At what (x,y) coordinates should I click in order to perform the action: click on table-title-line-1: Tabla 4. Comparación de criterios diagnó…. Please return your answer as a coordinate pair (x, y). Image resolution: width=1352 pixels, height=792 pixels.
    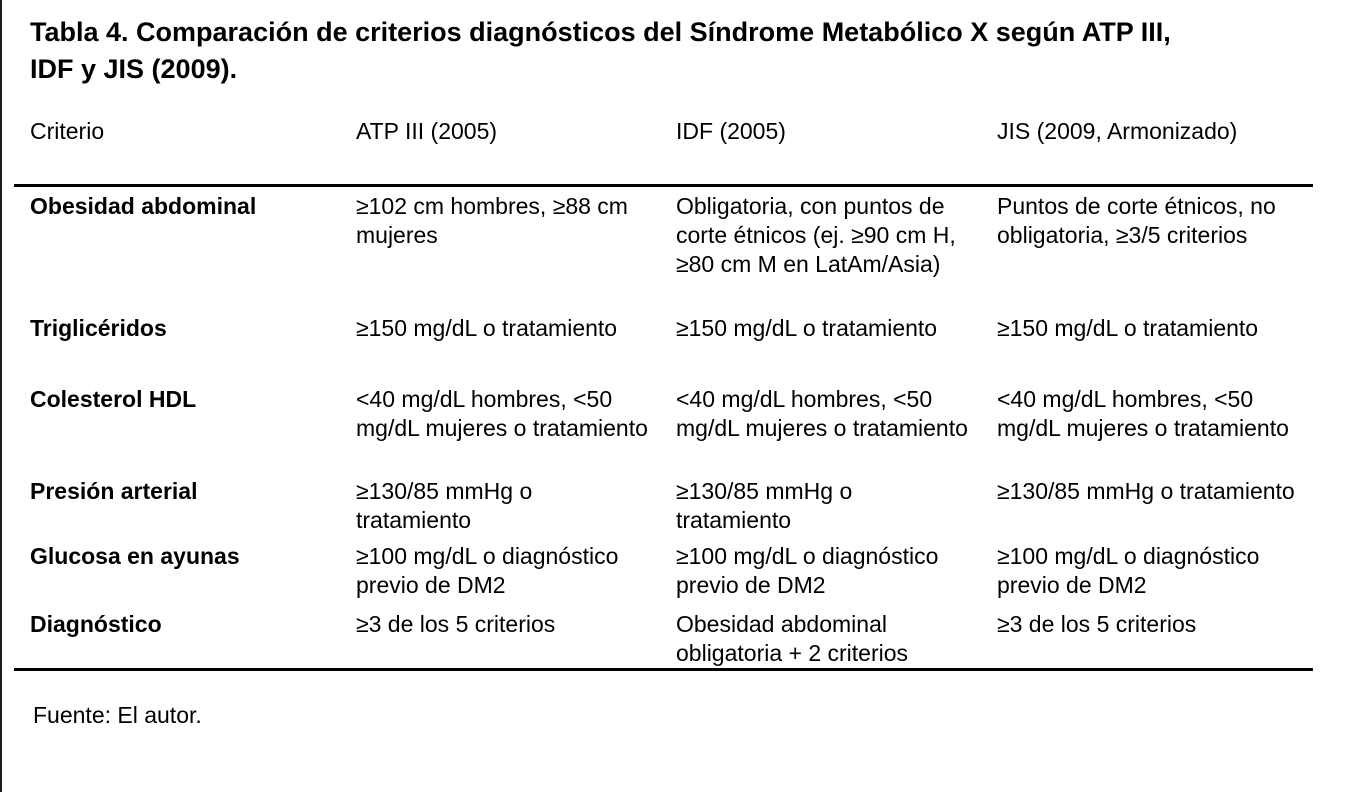
    Looking at the image, I should click on (600, 32).